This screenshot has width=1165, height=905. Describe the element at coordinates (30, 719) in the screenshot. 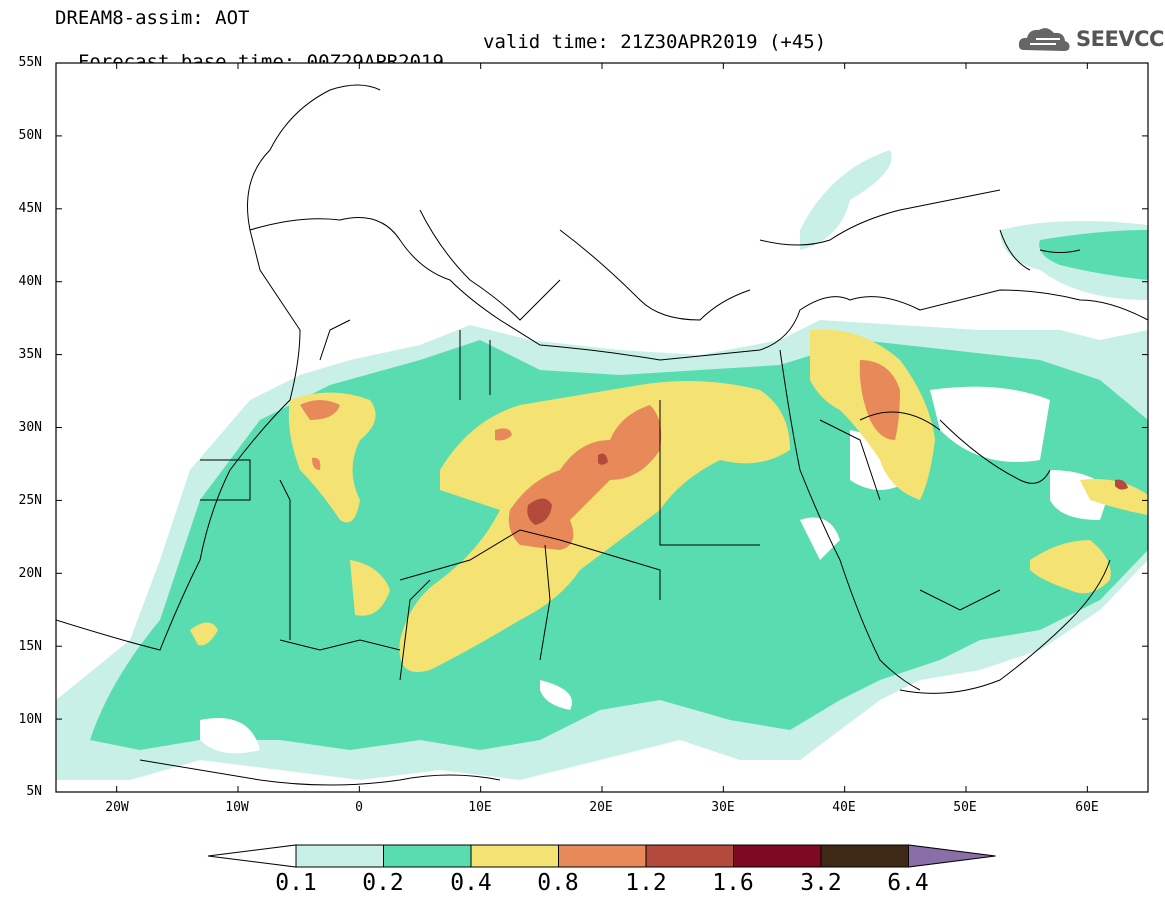

I see `lat-label: 10N` at that location.